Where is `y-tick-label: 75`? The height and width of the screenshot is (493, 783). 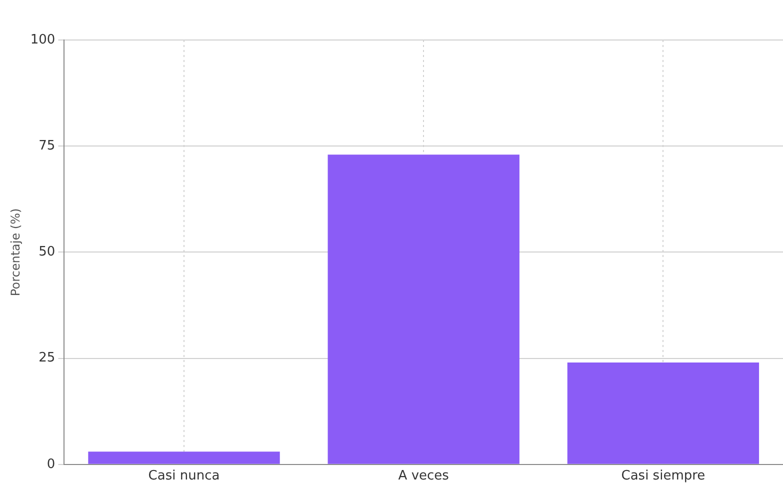 y-tick-label: 75 is located at coordinates (47, 146).